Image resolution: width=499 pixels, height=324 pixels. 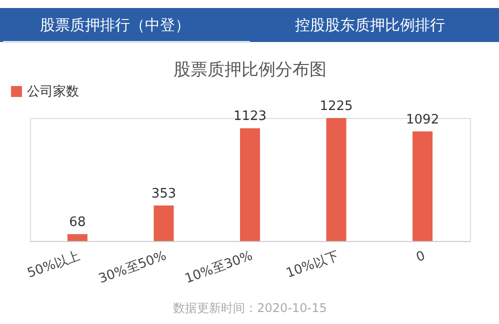 I want to click on text: 数据更新时间：2020-10-15, so click(x=250, y=308).